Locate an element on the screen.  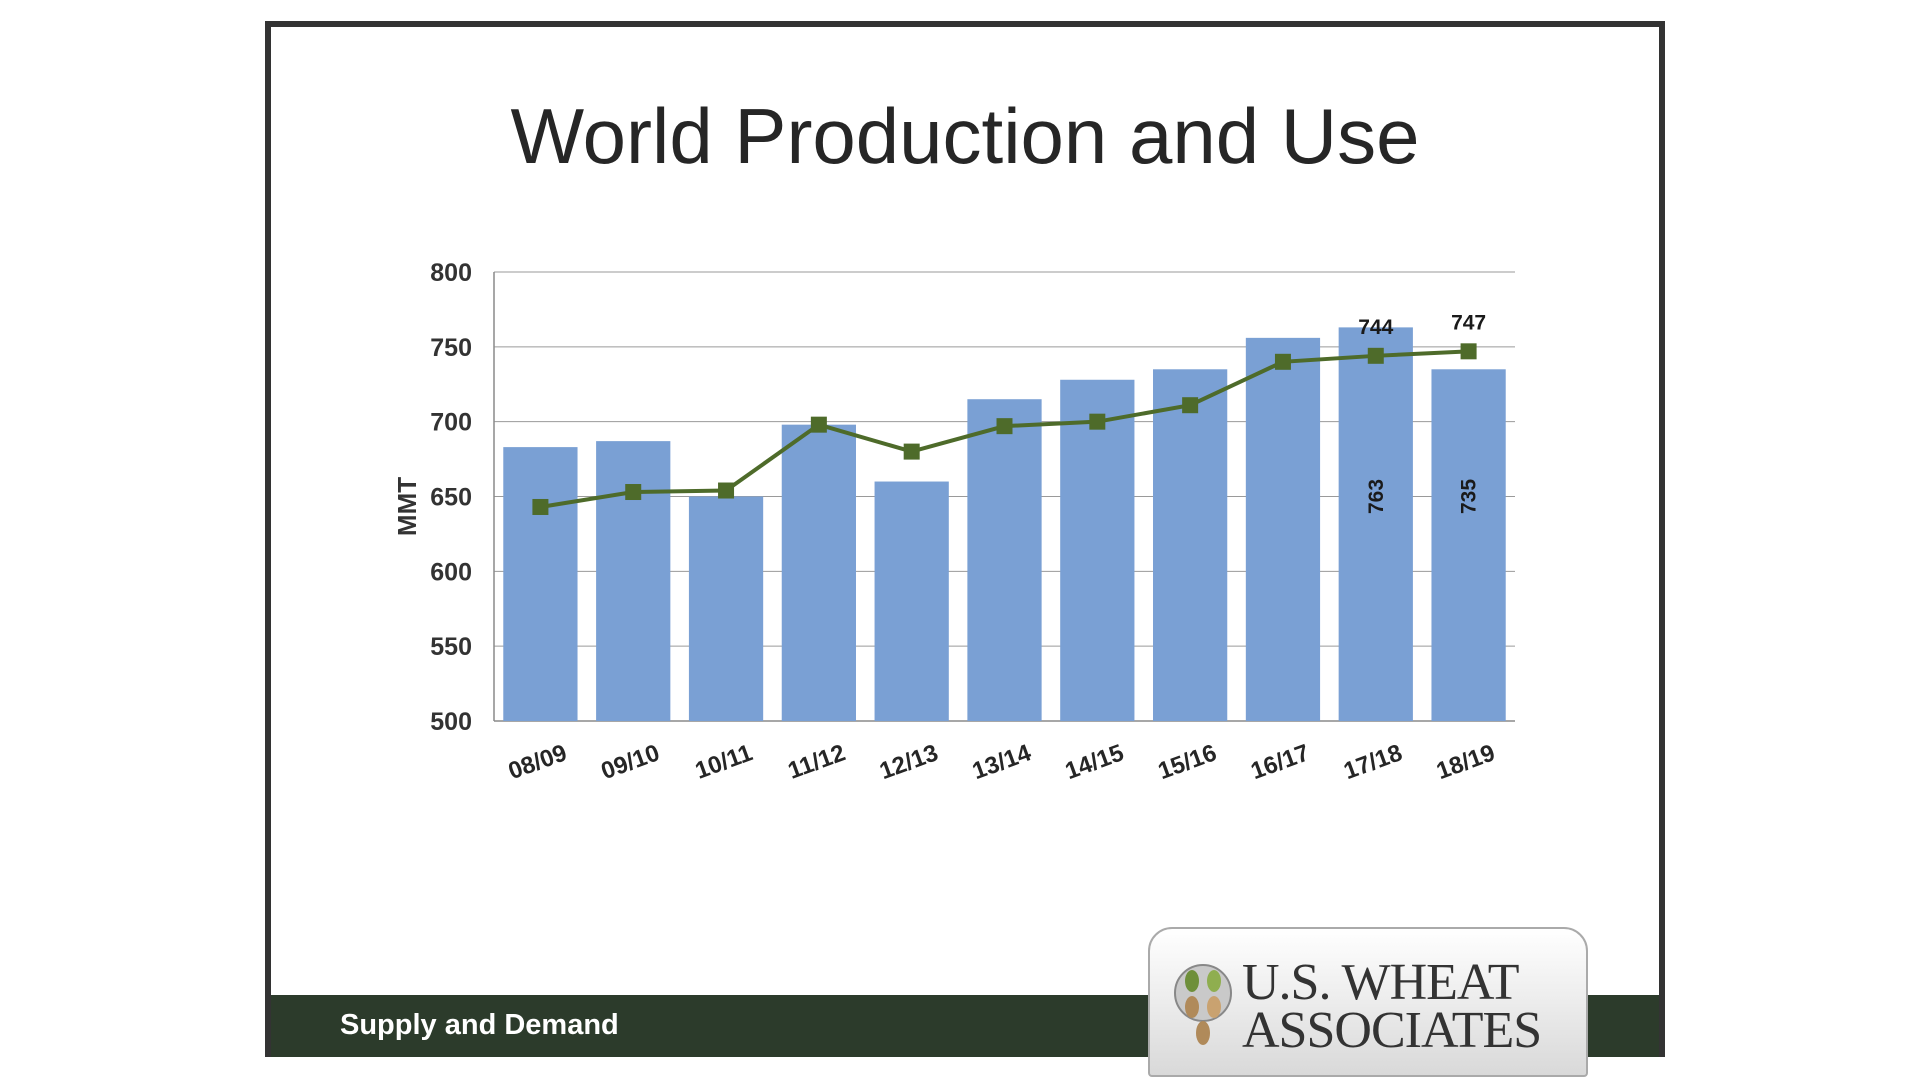
logo: U.S. WHEAT ASSOCIATES is located at coordinates (1368, 1002).